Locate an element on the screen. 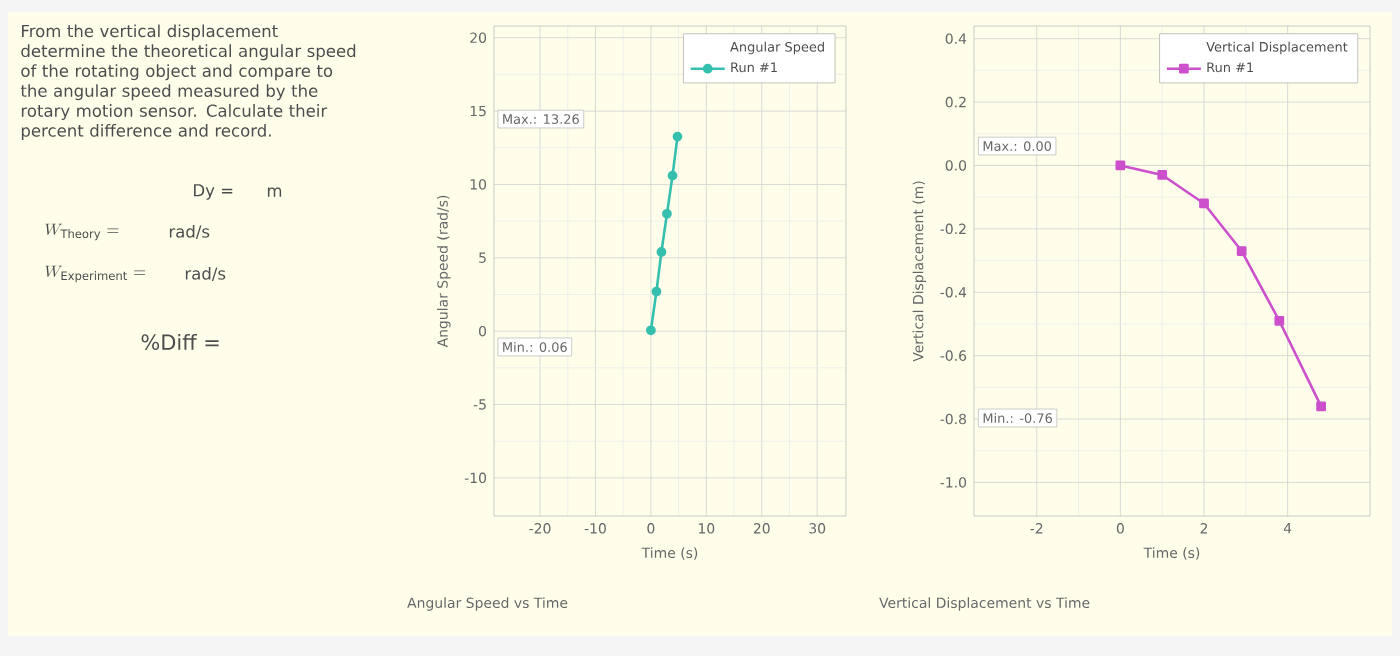  text: From the vertical displacement determine the theoretical angular speed of the rotating object and compare to the angular speed measured by the rotary motion sensor. Calculate their percent difference and record. is located at coordinates (188, 82).